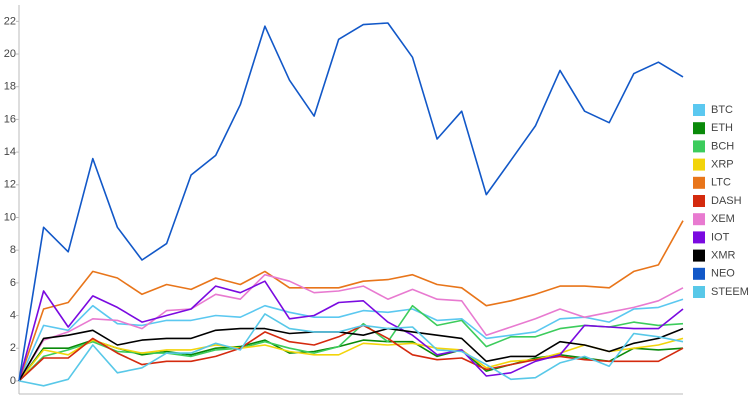 This screenshot has width=750, height=400. What do you see at coordinates (10, 185) in the screenshot?
I see `y-tick-label: 12` at bounding box center [10, 185].